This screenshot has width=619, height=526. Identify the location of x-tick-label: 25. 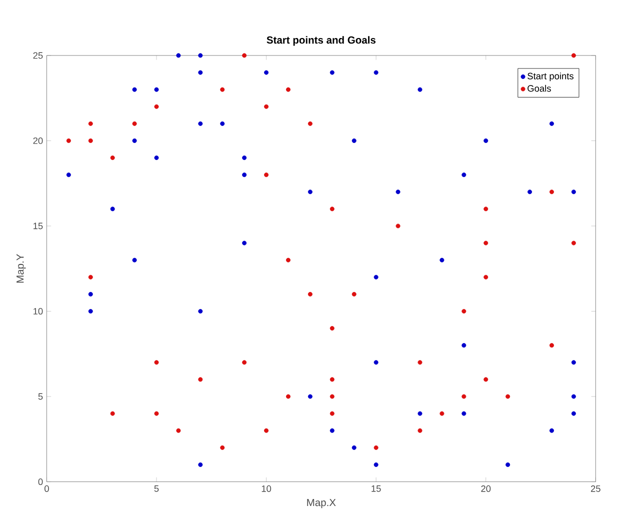
(595, 489).